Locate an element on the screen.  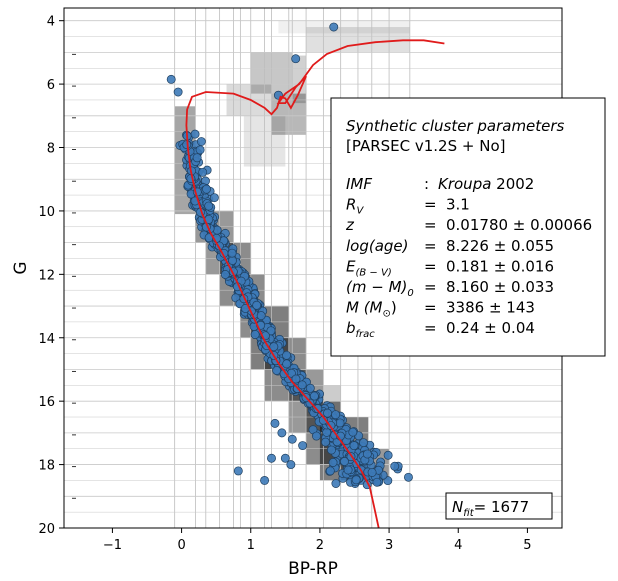
param-symbol-6: M (M⊙) is located at coordinates (371, 309).